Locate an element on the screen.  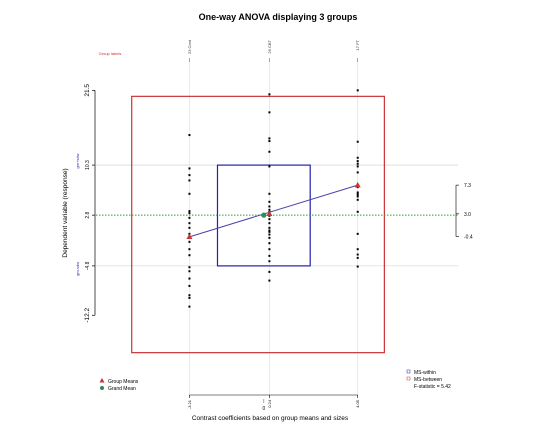
gm-plus-sd-label: gm+sdw is located at coordinates (77, 160).